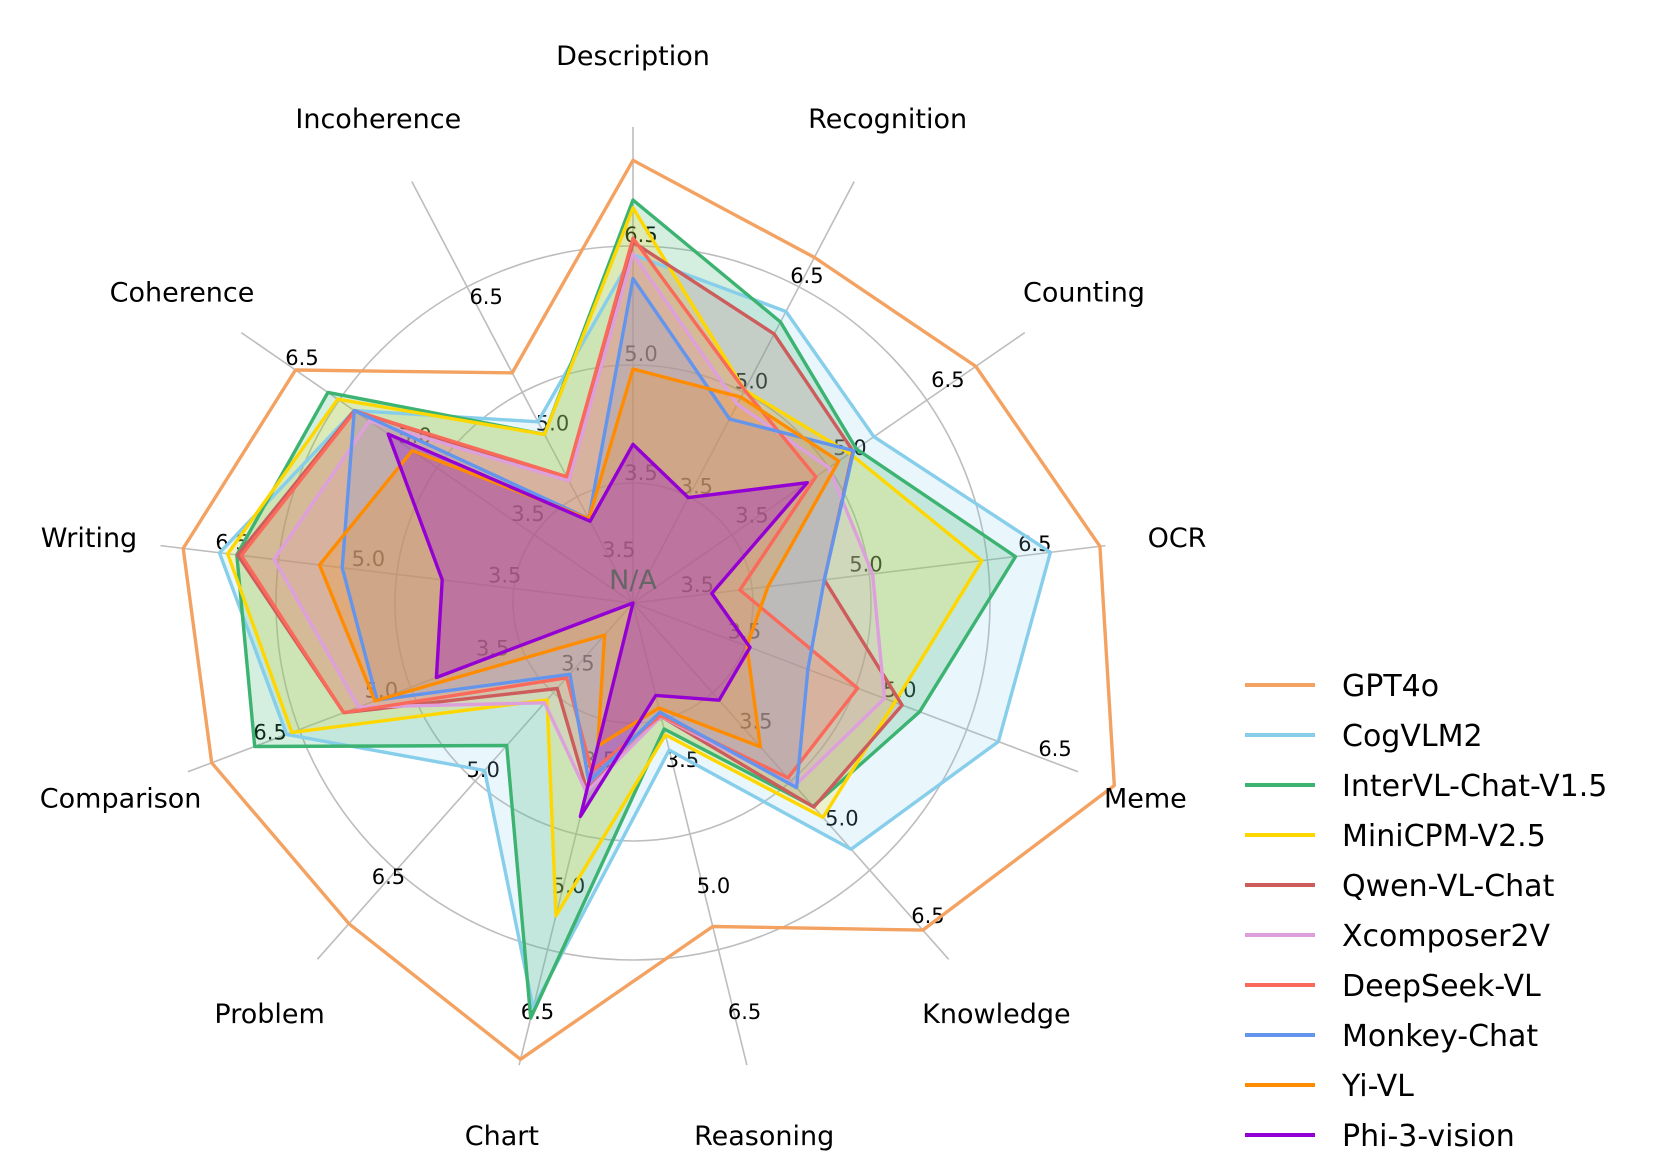 This screenshot has width=1660, height=1176. Describe the element at coordinates (577, 663) in the screenshot. I see `tick-label-problem-1: 3.5` at that location.